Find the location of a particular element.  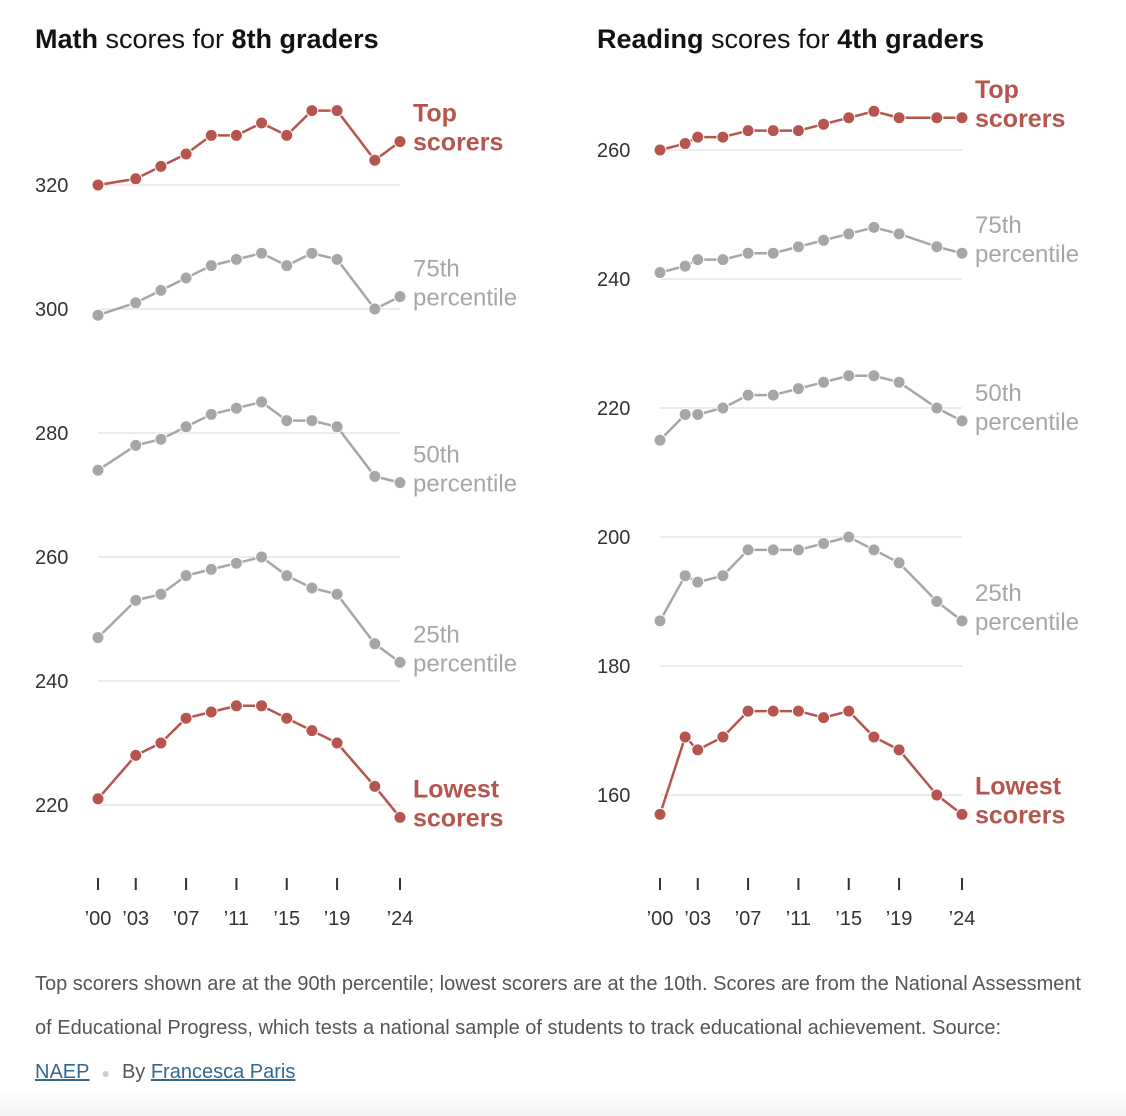

reading-series-label-top-scorers: Top scorers is located at coordinates (1020, 104).